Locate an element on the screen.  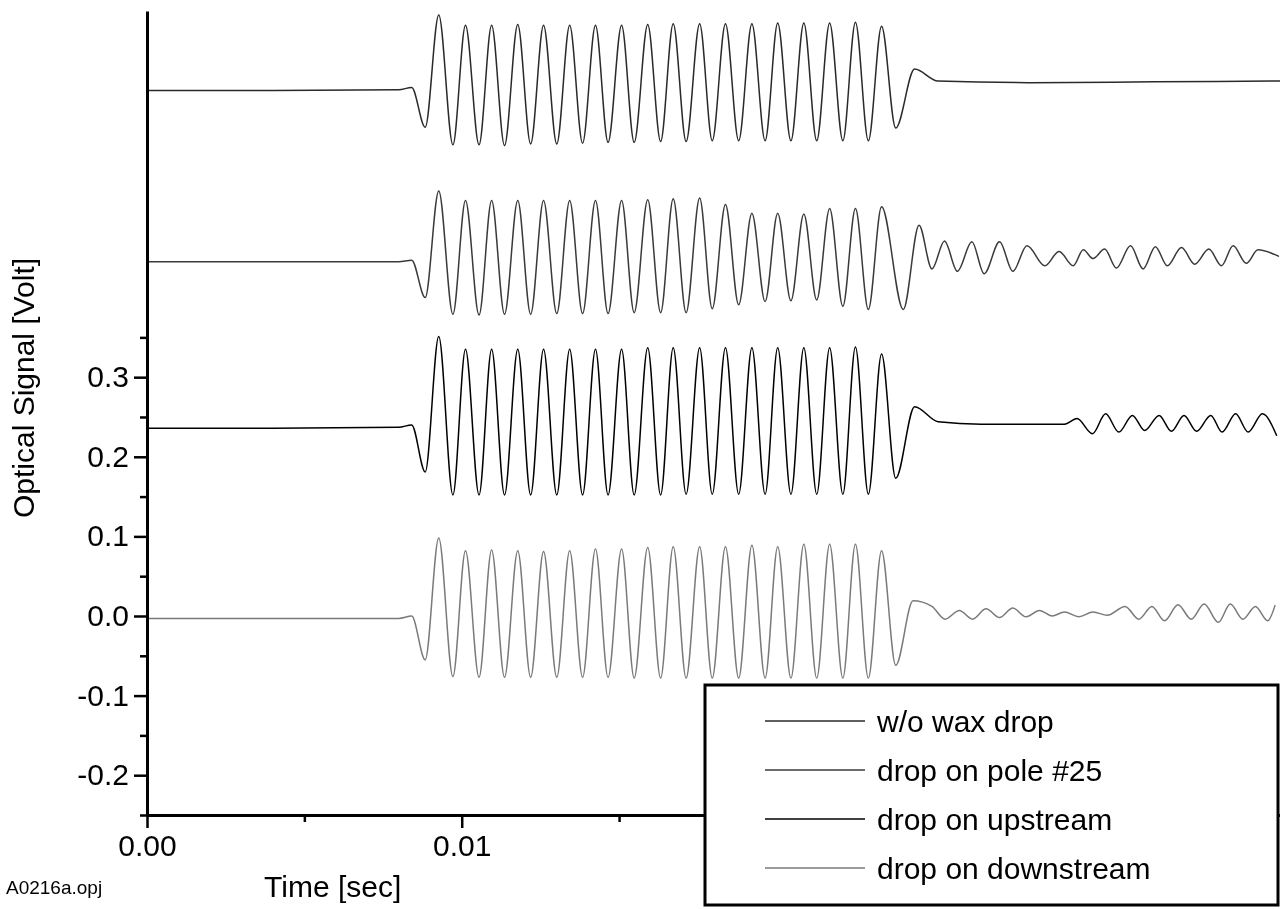
y-tick-label: 0.3 is located at coordinates (108, 377).